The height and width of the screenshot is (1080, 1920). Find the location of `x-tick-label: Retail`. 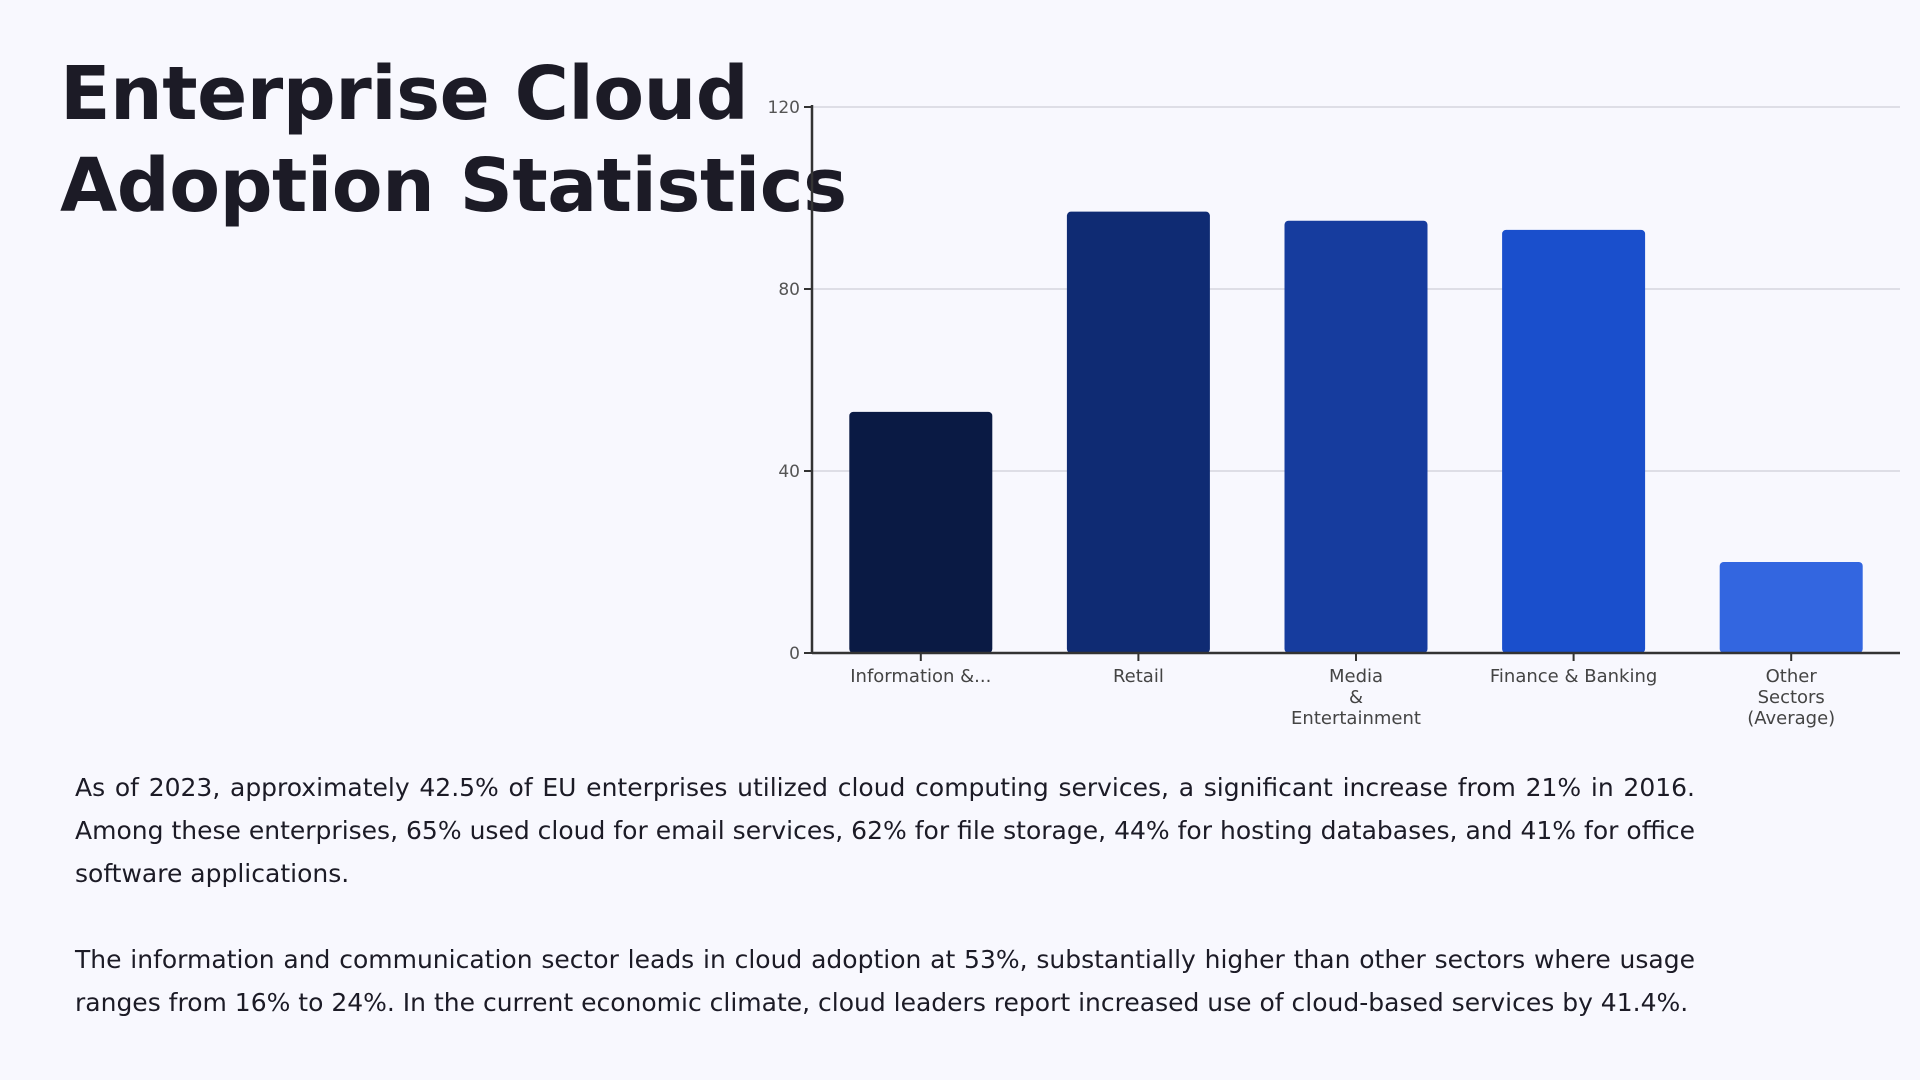

x-tick-label: Retail is located at coordinates (1138, 676).